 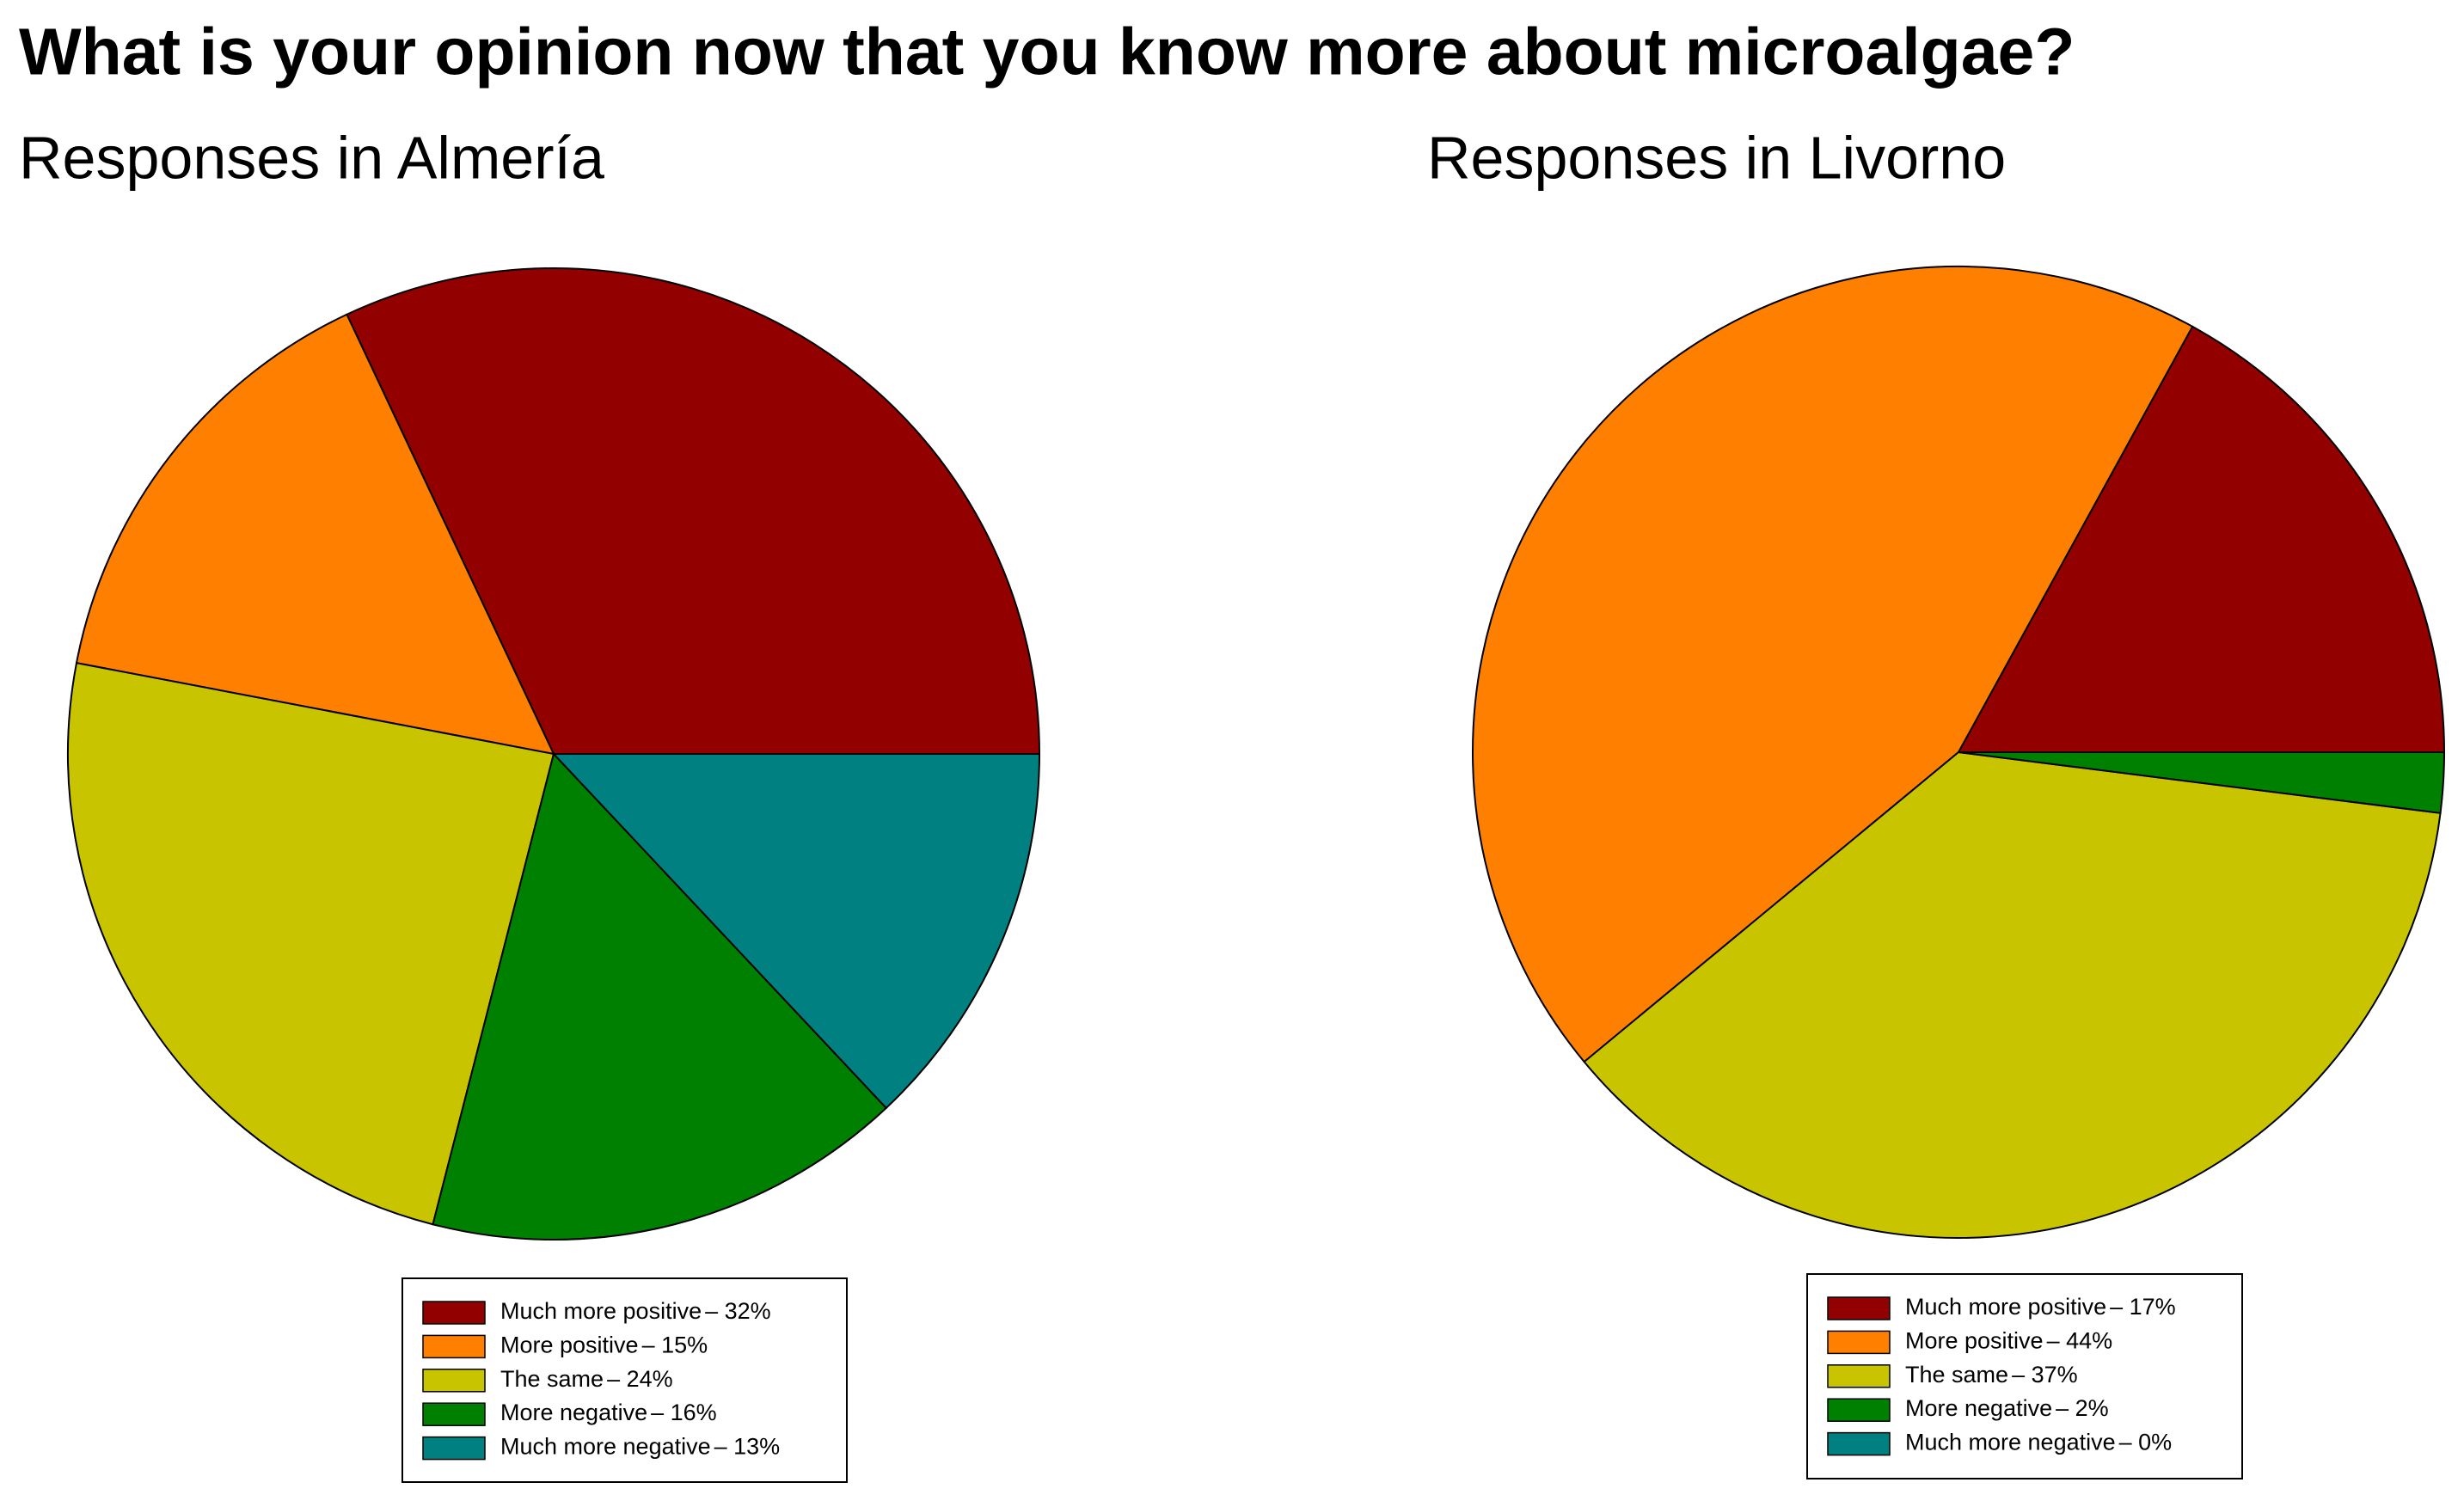 What do you see at coordinates (640, 1379) in the screenshot?
I see `legend-value: – 24%` at bounding box center [640, 1379].